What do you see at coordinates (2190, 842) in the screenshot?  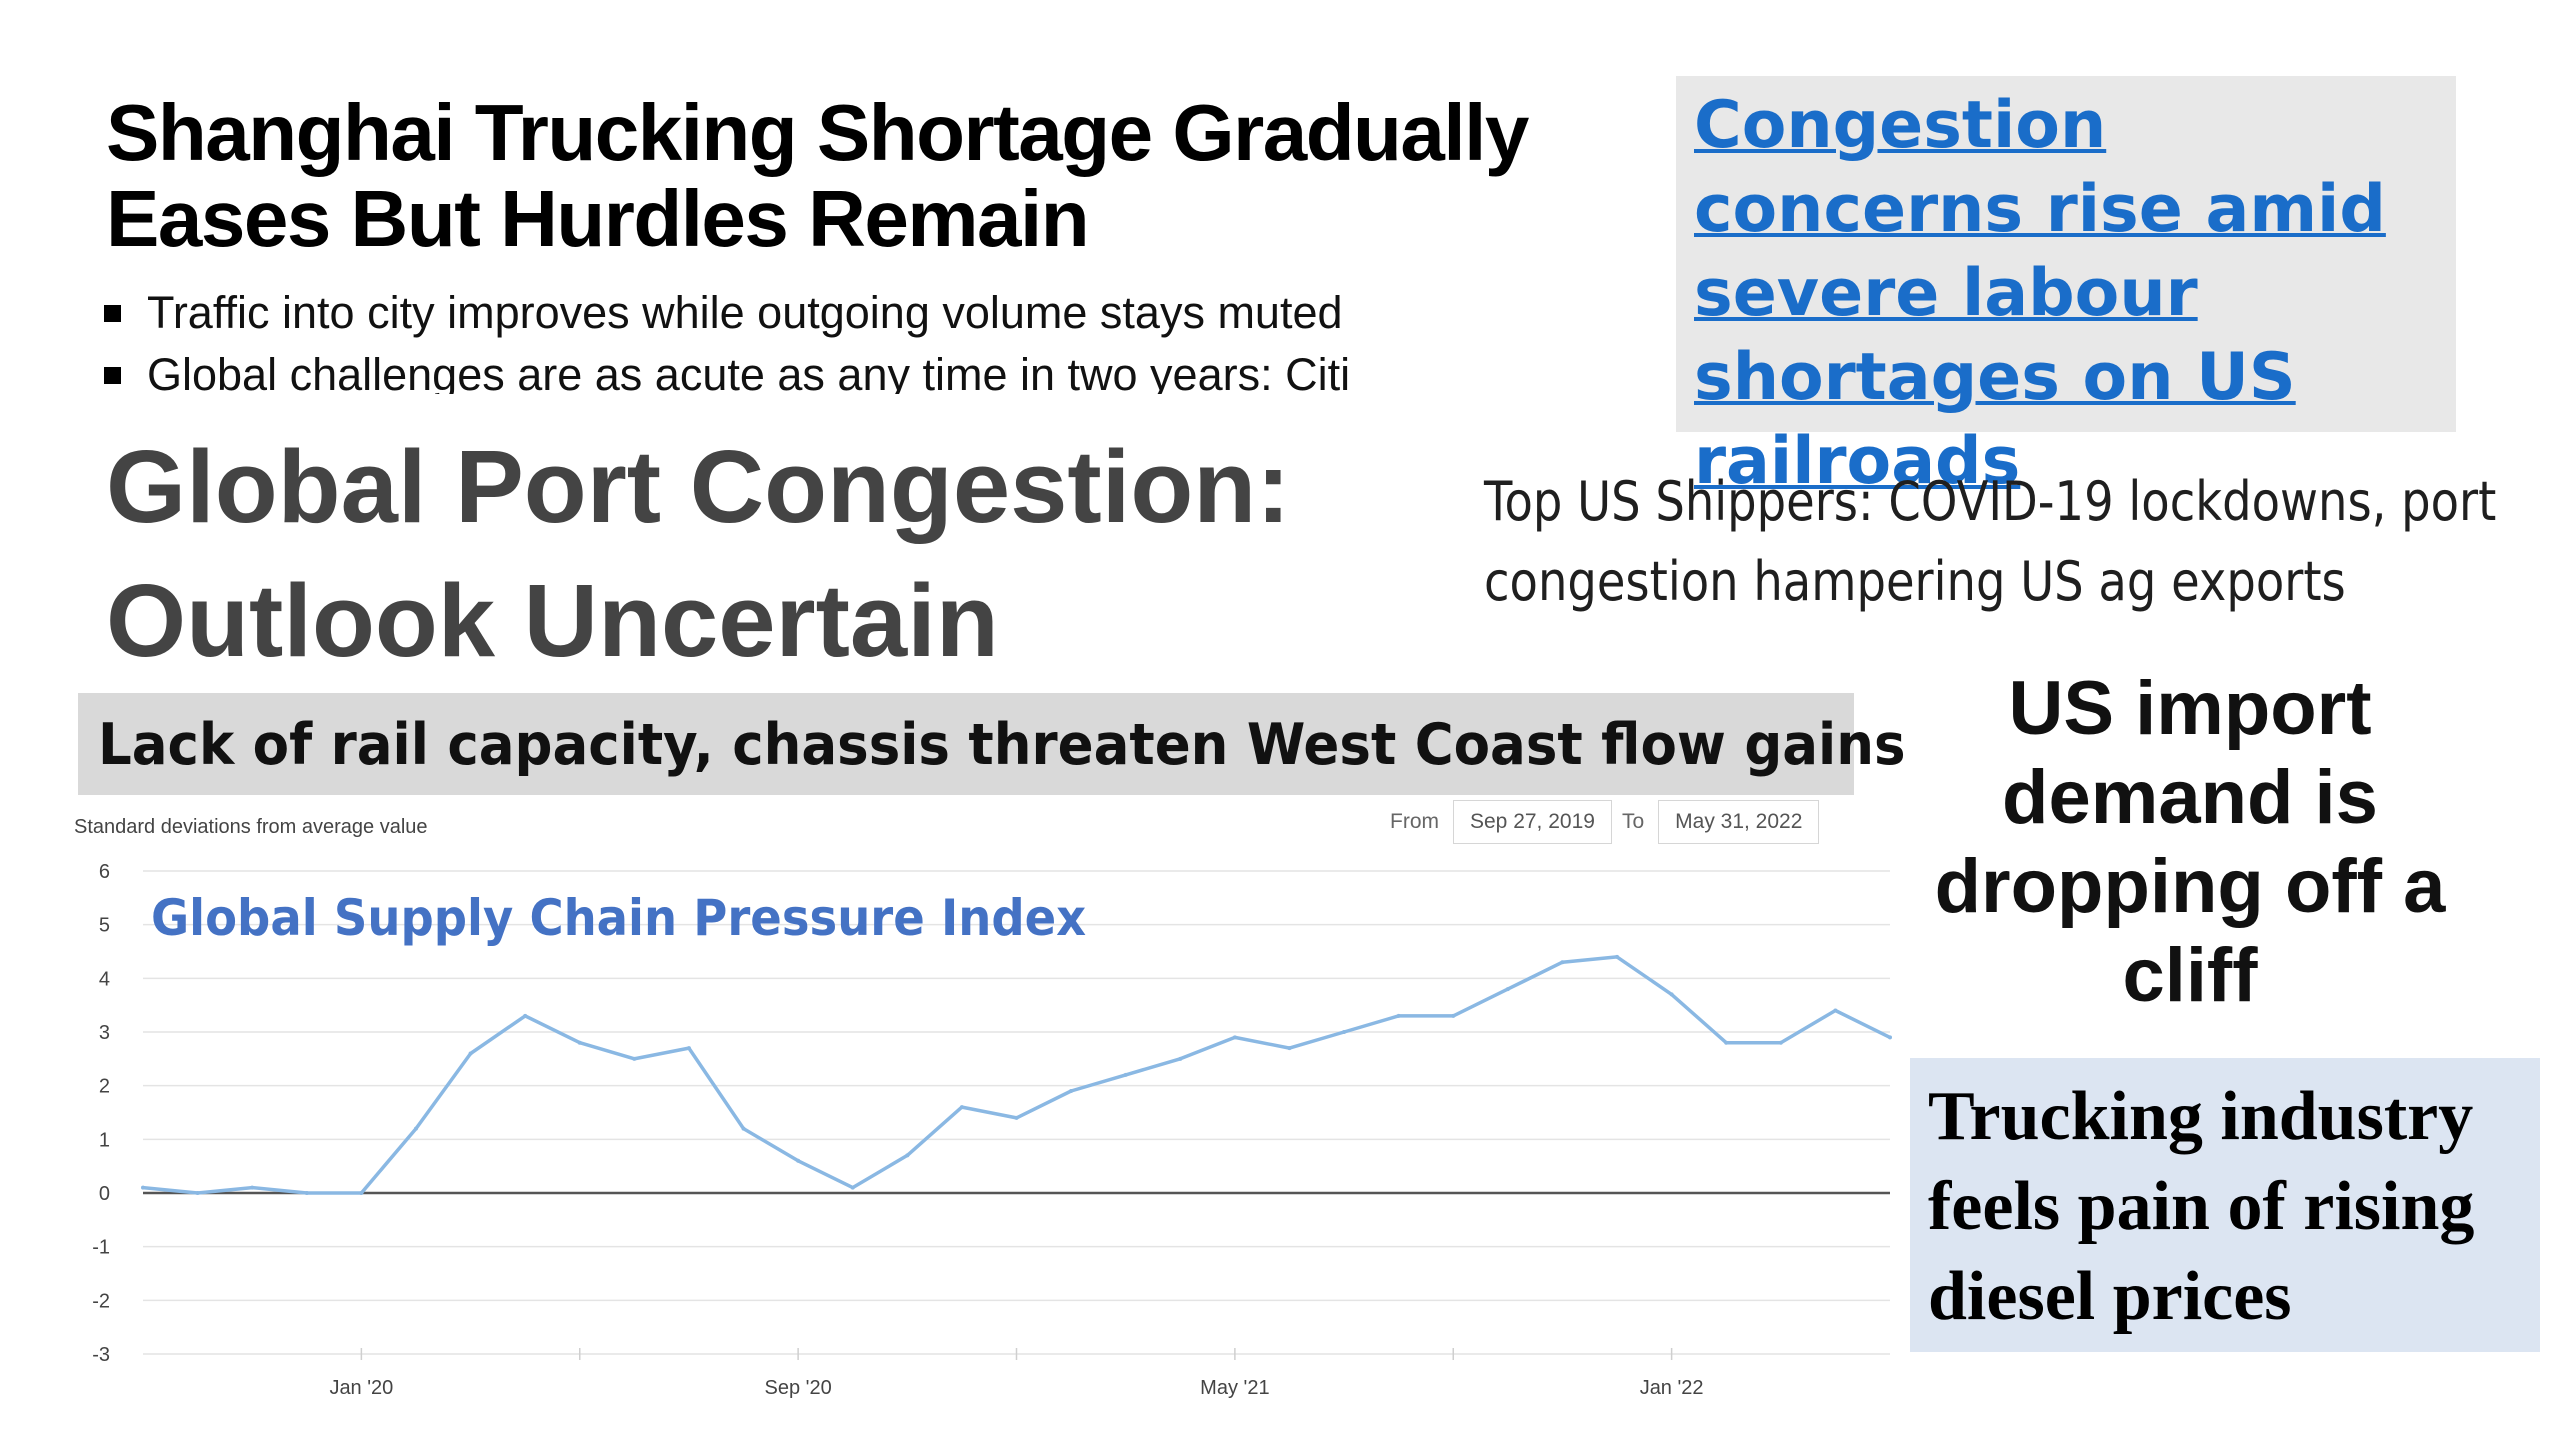 I see `headline-us-import-demand: US import demand is dropping off a cliff` at bounding box center [2190, 842].